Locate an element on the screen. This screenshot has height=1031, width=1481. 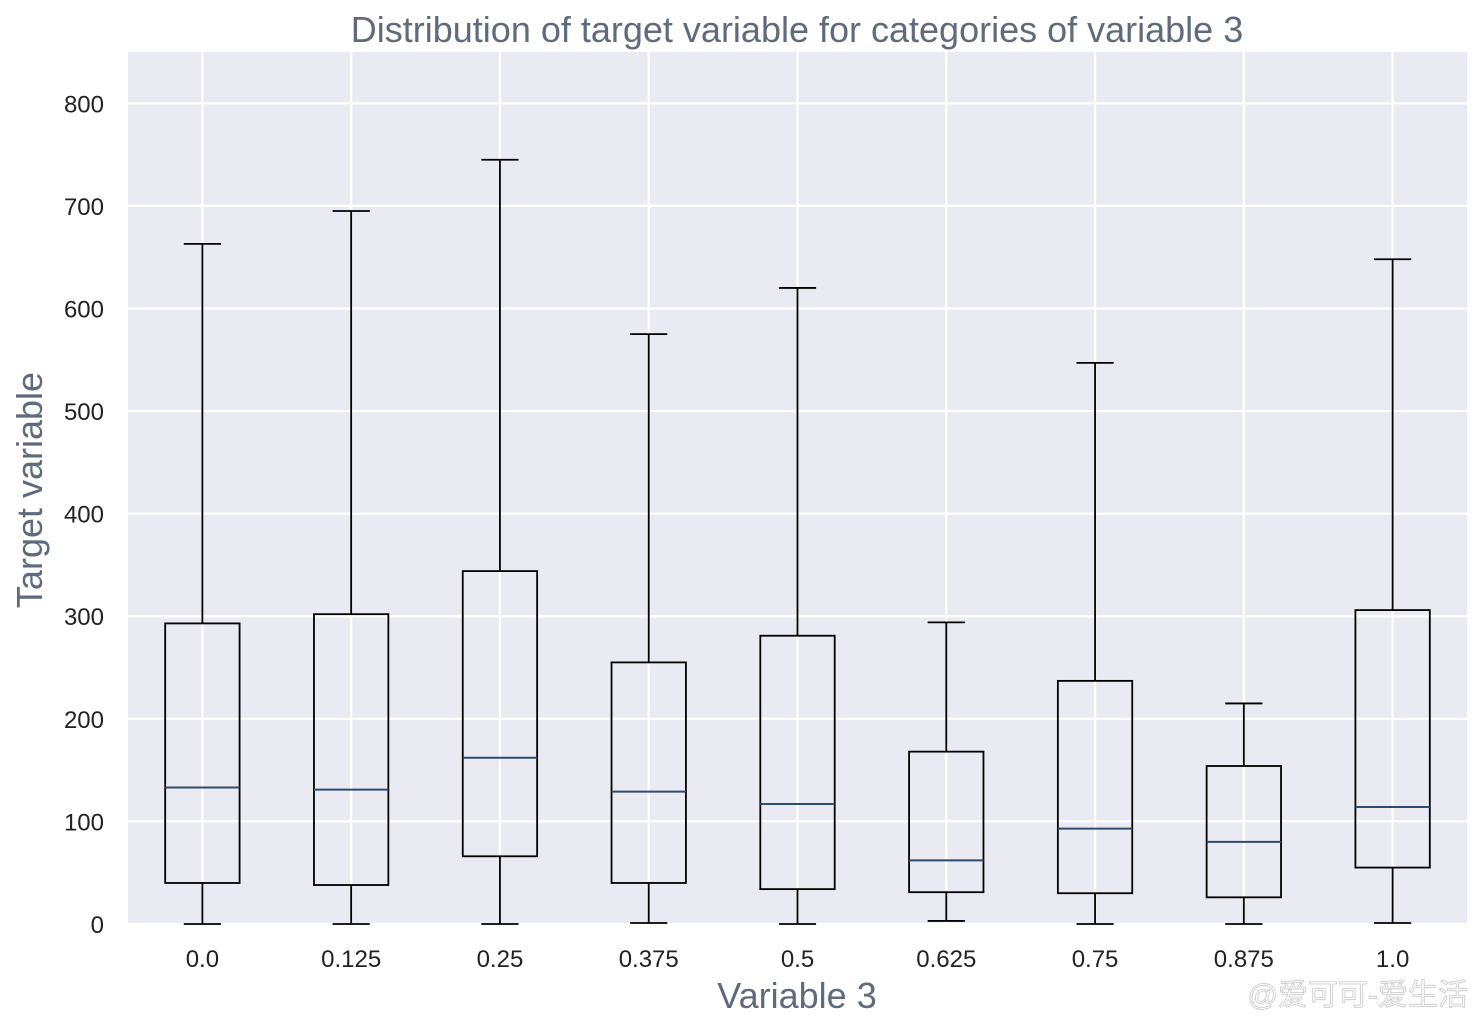
watermark: @爱可可-爱生活 is located at coordinates (1357, 996).